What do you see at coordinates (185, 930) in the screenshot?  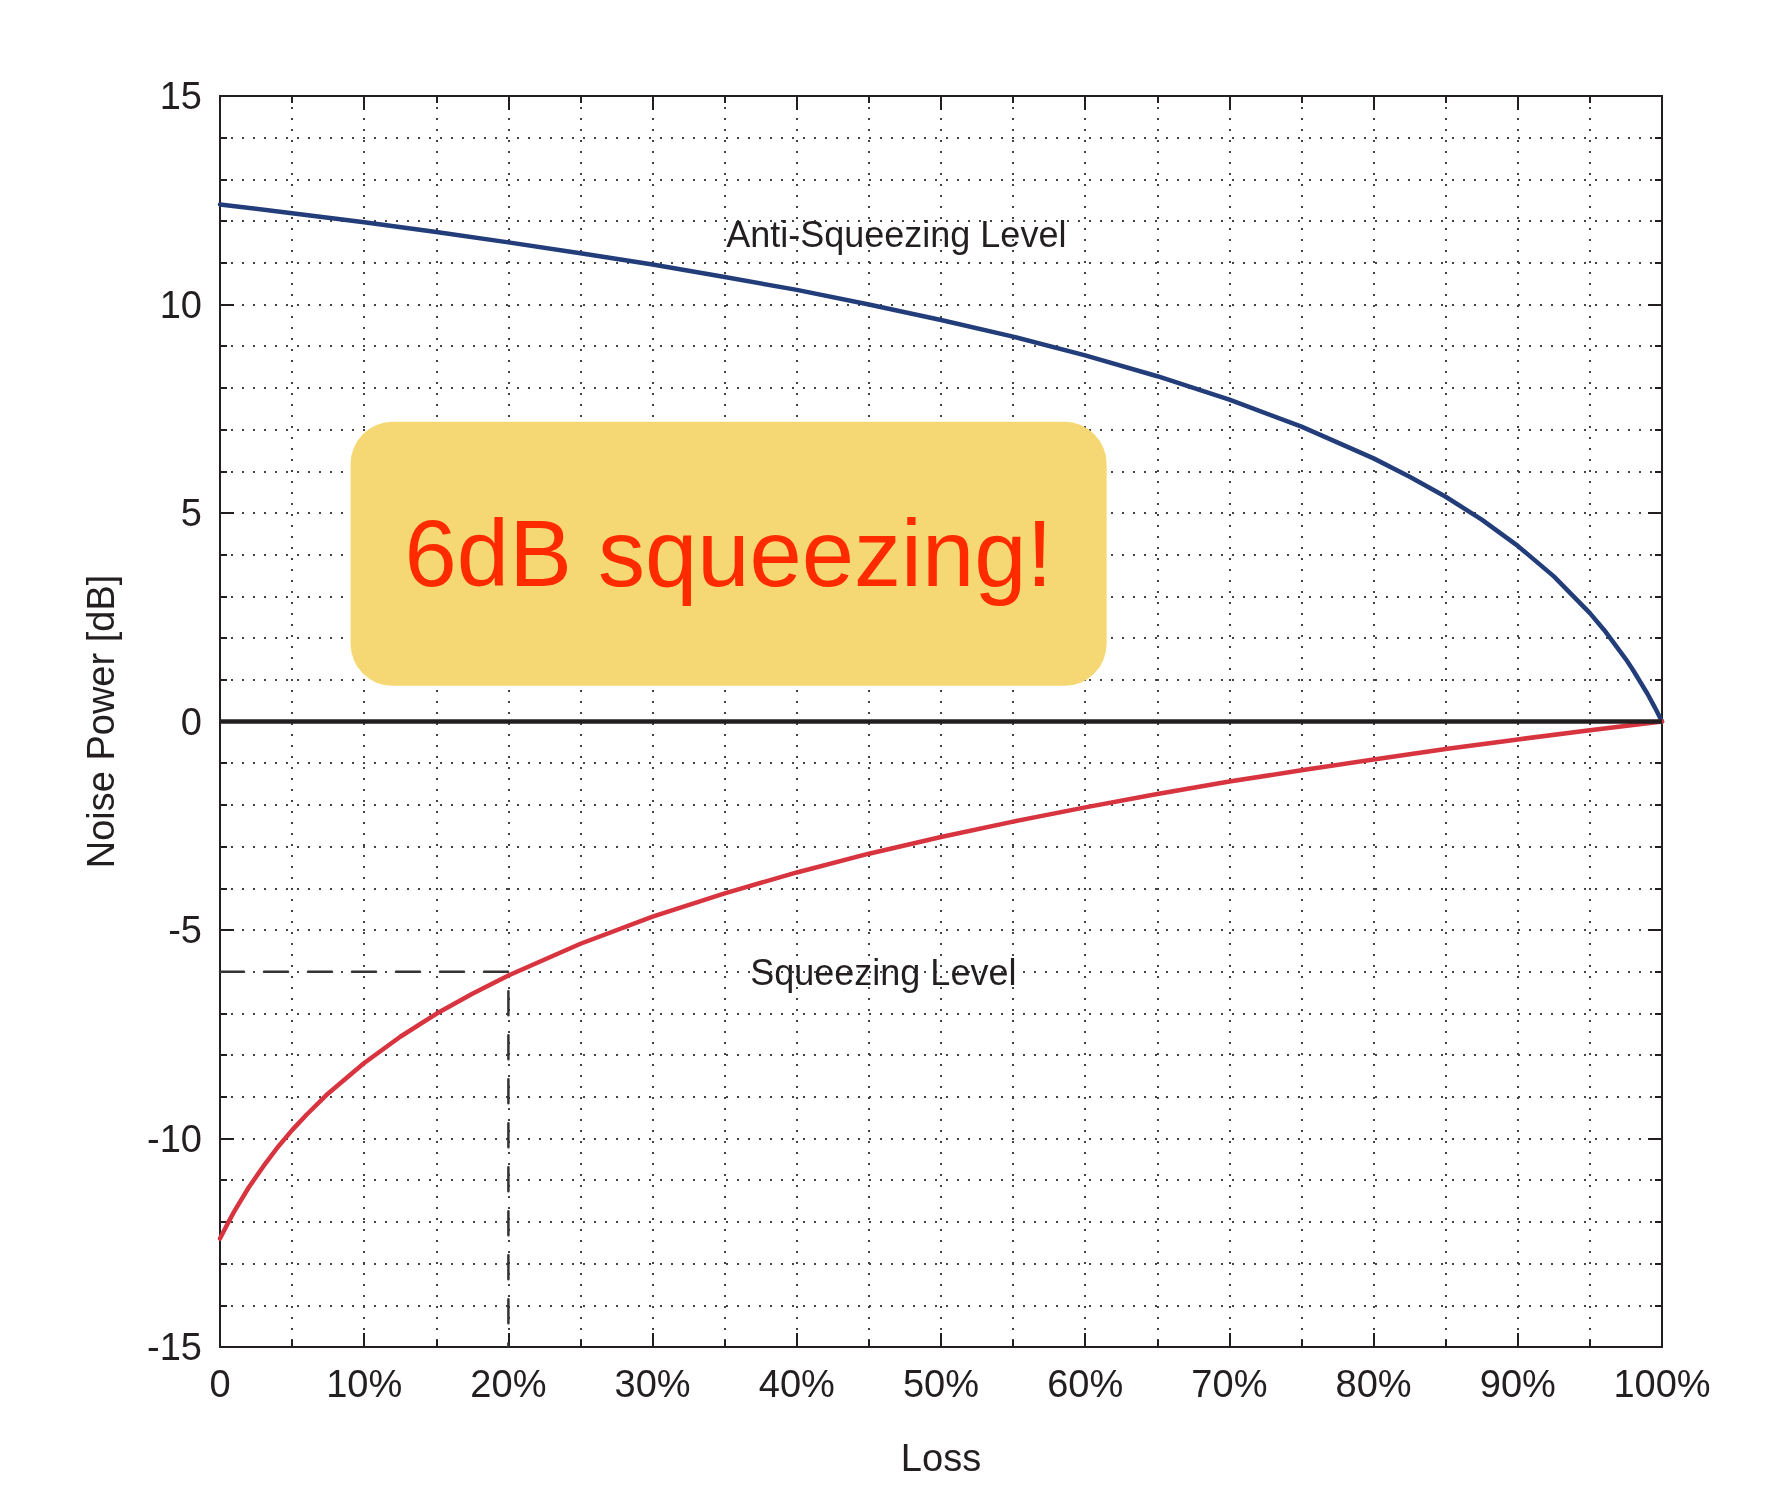 I see `y-tick-label: -5` at bounding box center [185, 930].